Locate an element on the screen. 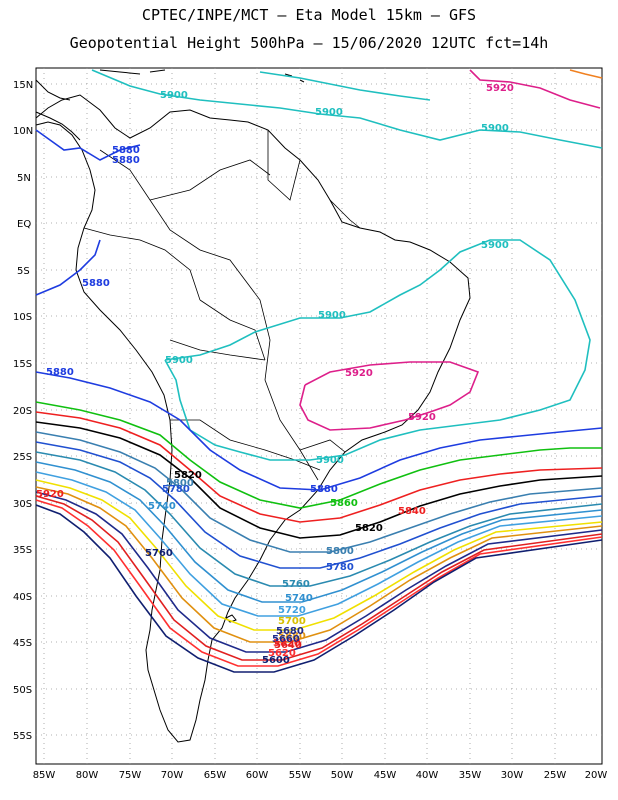  lon-label-25w: 25W is located at coordinates (555, 775).